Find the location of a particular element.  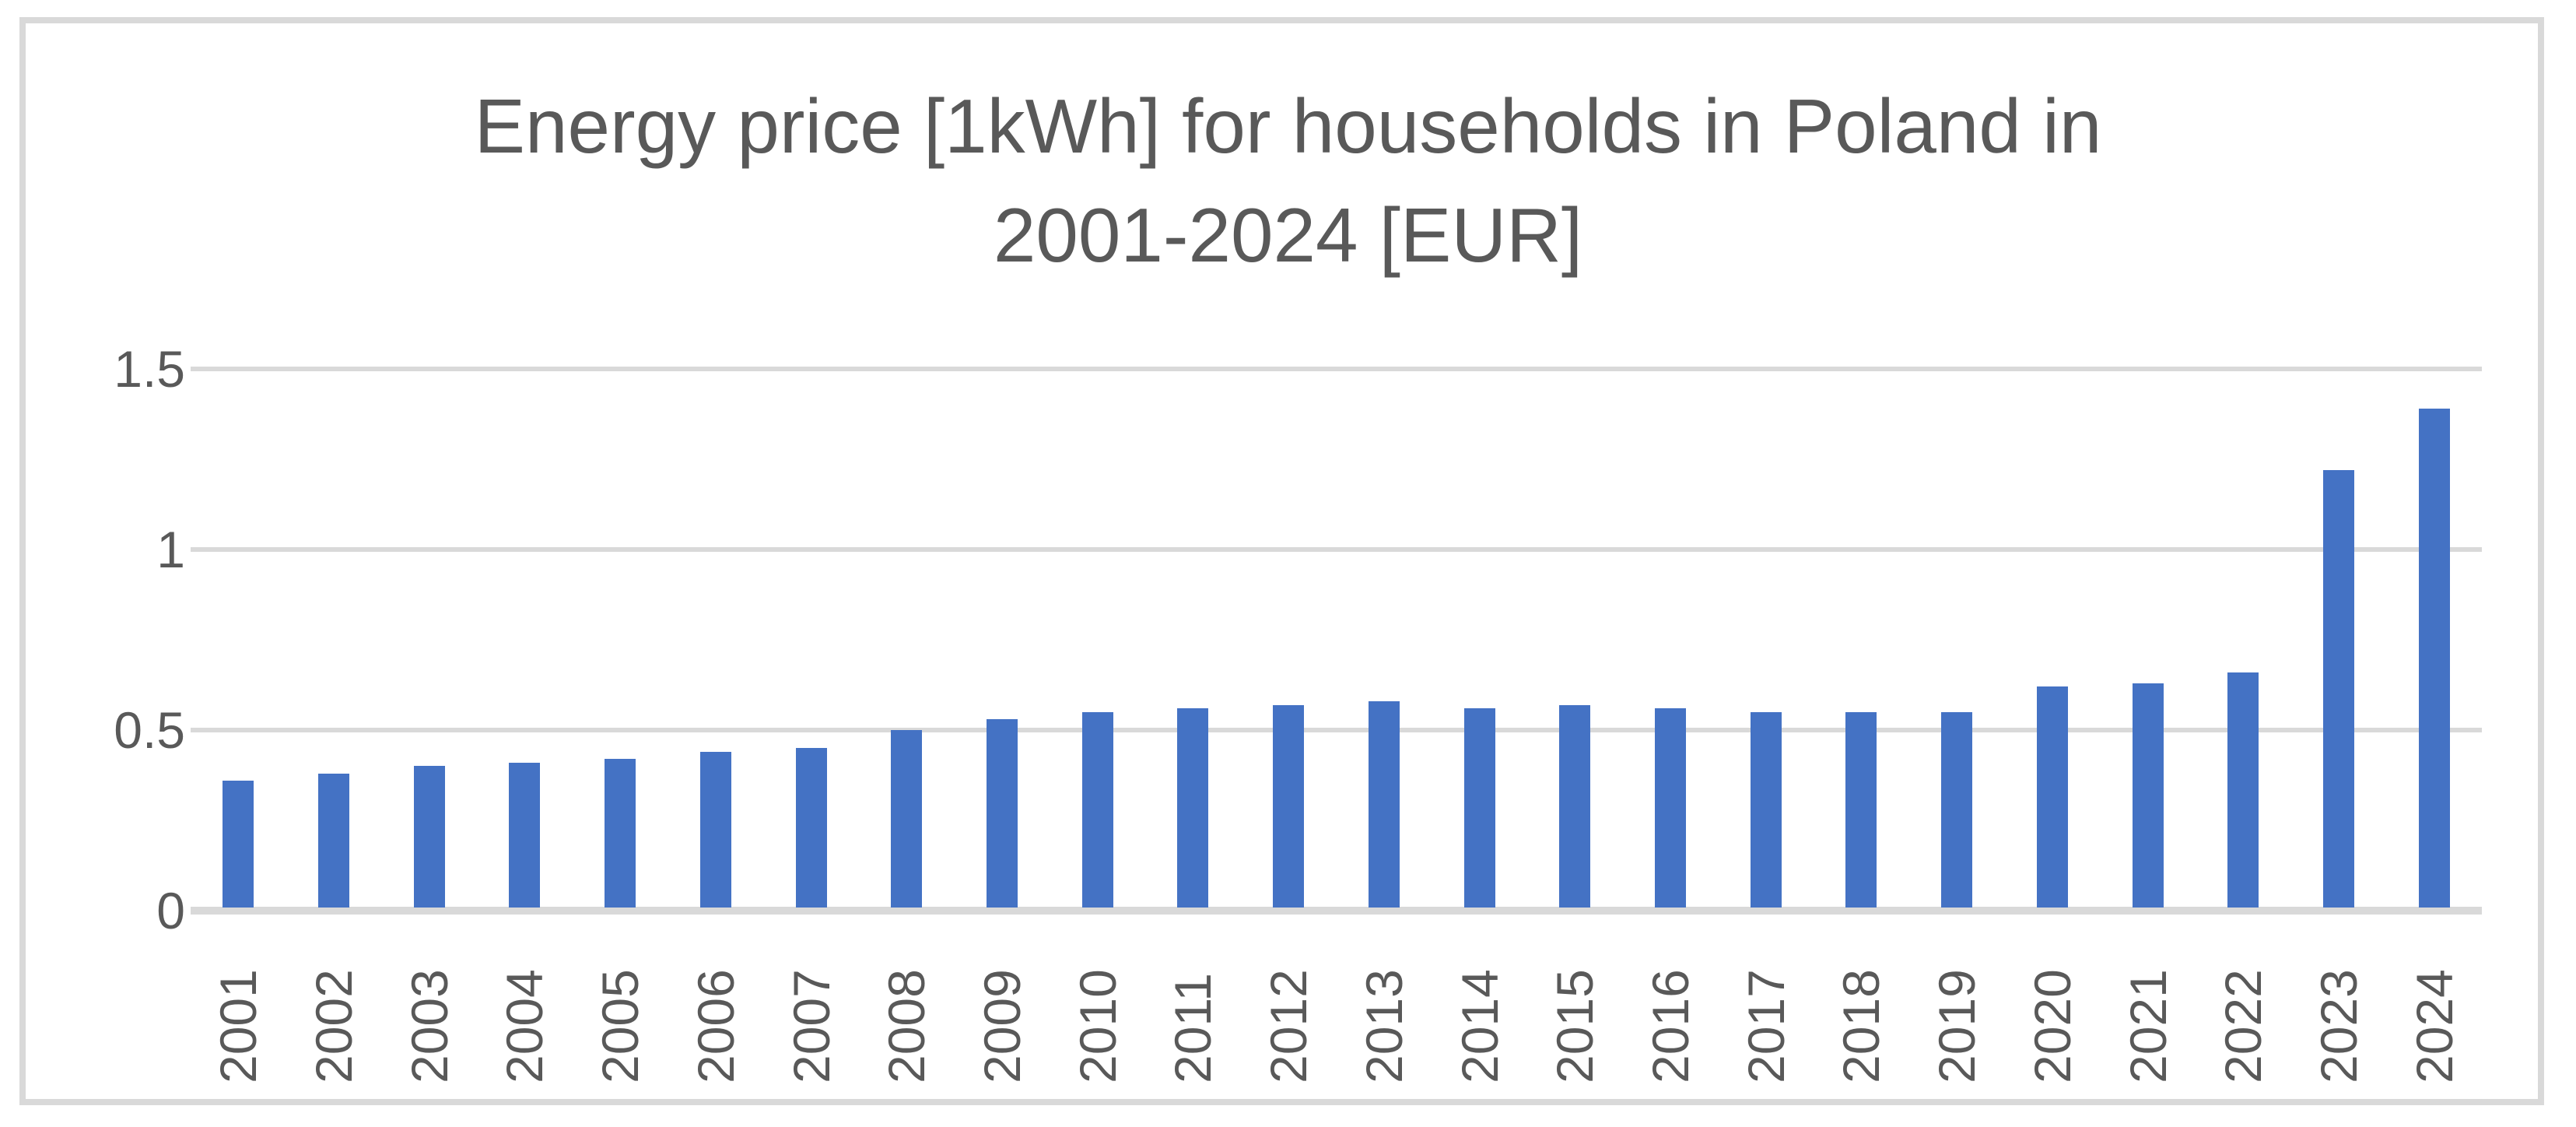

x-tick-label: 2008 is located at coordinates (907, 1017).